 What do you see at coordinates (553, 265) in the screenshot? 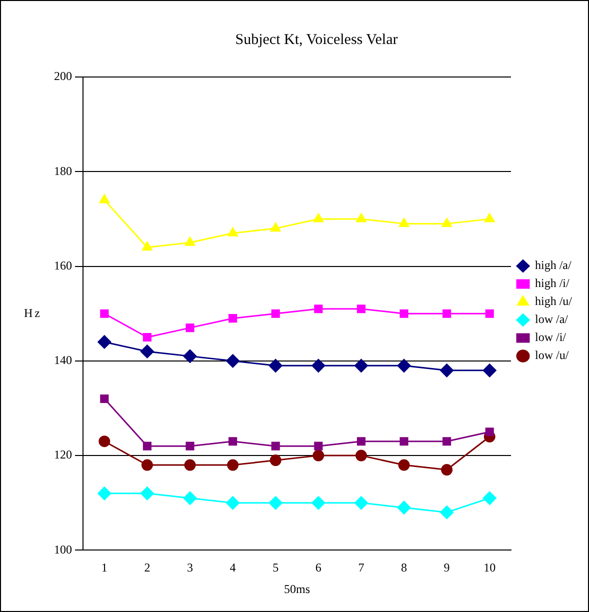
I see `legend-label: high /a/` at bounding box center [553, 265].